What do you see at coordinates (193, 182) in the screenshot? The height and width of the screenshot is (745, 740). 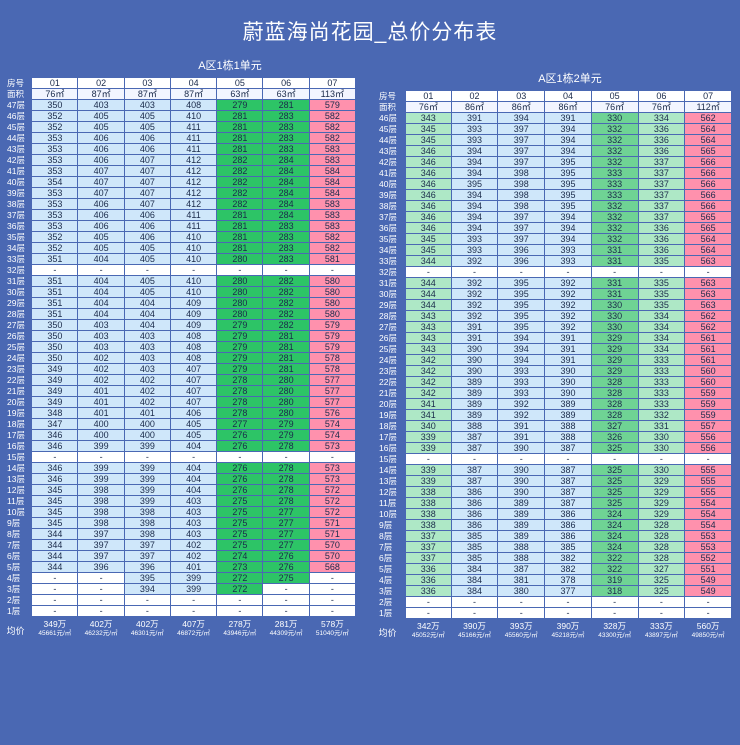 I see `price-cell: 412` at bounding box center [193, 182].